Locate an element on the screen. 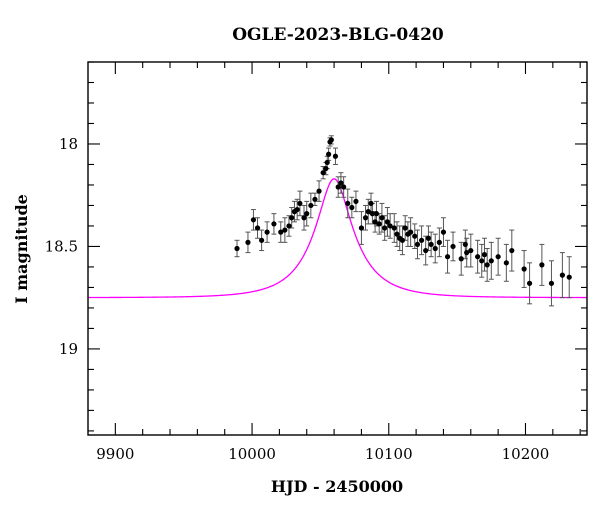 The width and height of the screenshot is (600, 512). x-axis-label: HJD - 2450000 is located at coordinates (337, 486).